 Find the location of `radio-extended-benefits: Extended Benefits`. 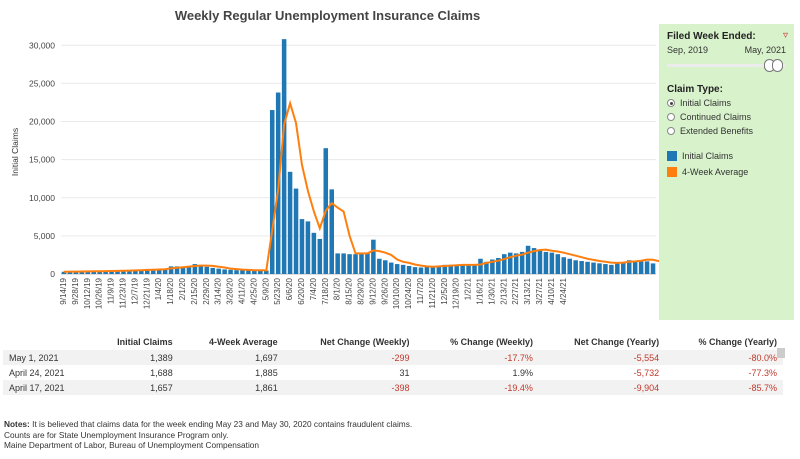

radio-extended-benefits: Extended Benefits is located at coordinates (710, 131).